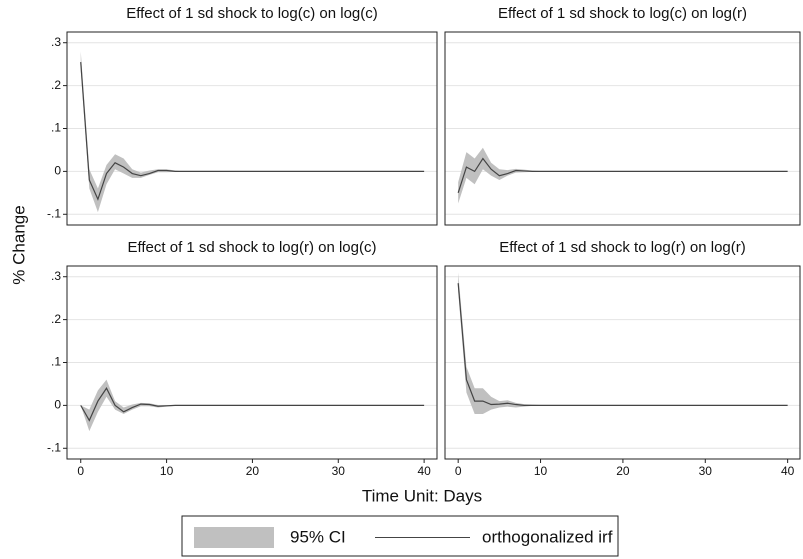  What do you see at coordinates (622, 13) in the screenshot?
I see `panel-title: Effect of 1 sd shock to log(c) on log(r)` at bounding box center [622, 13].